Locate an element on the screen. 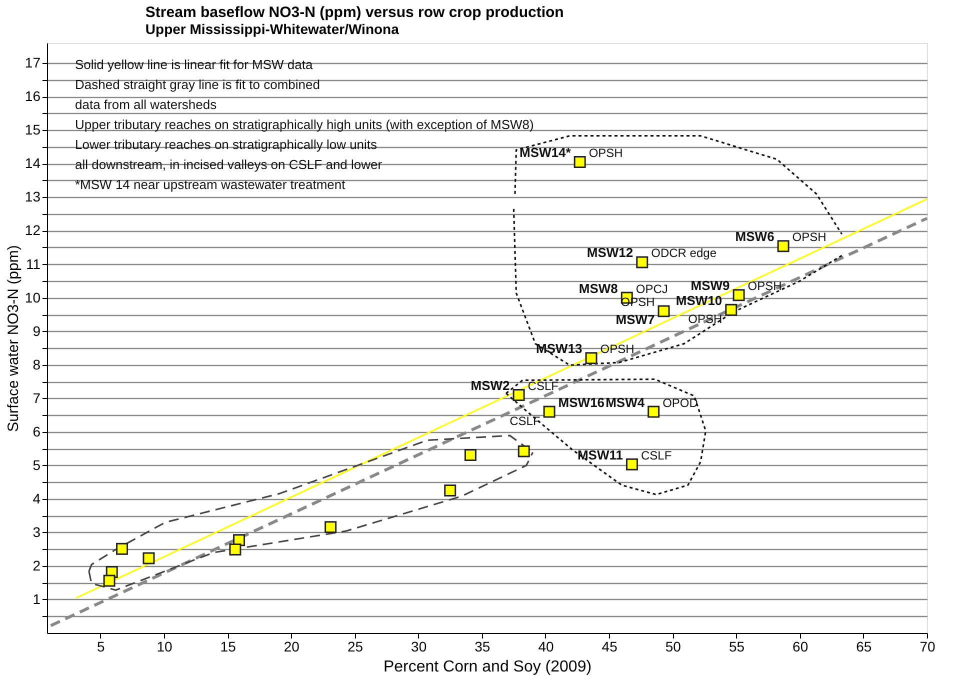 This screenshot has width=956, height=679. annotation: all downstream, in incised valleys on CSLF and lower is located at coordinates (229, 164).